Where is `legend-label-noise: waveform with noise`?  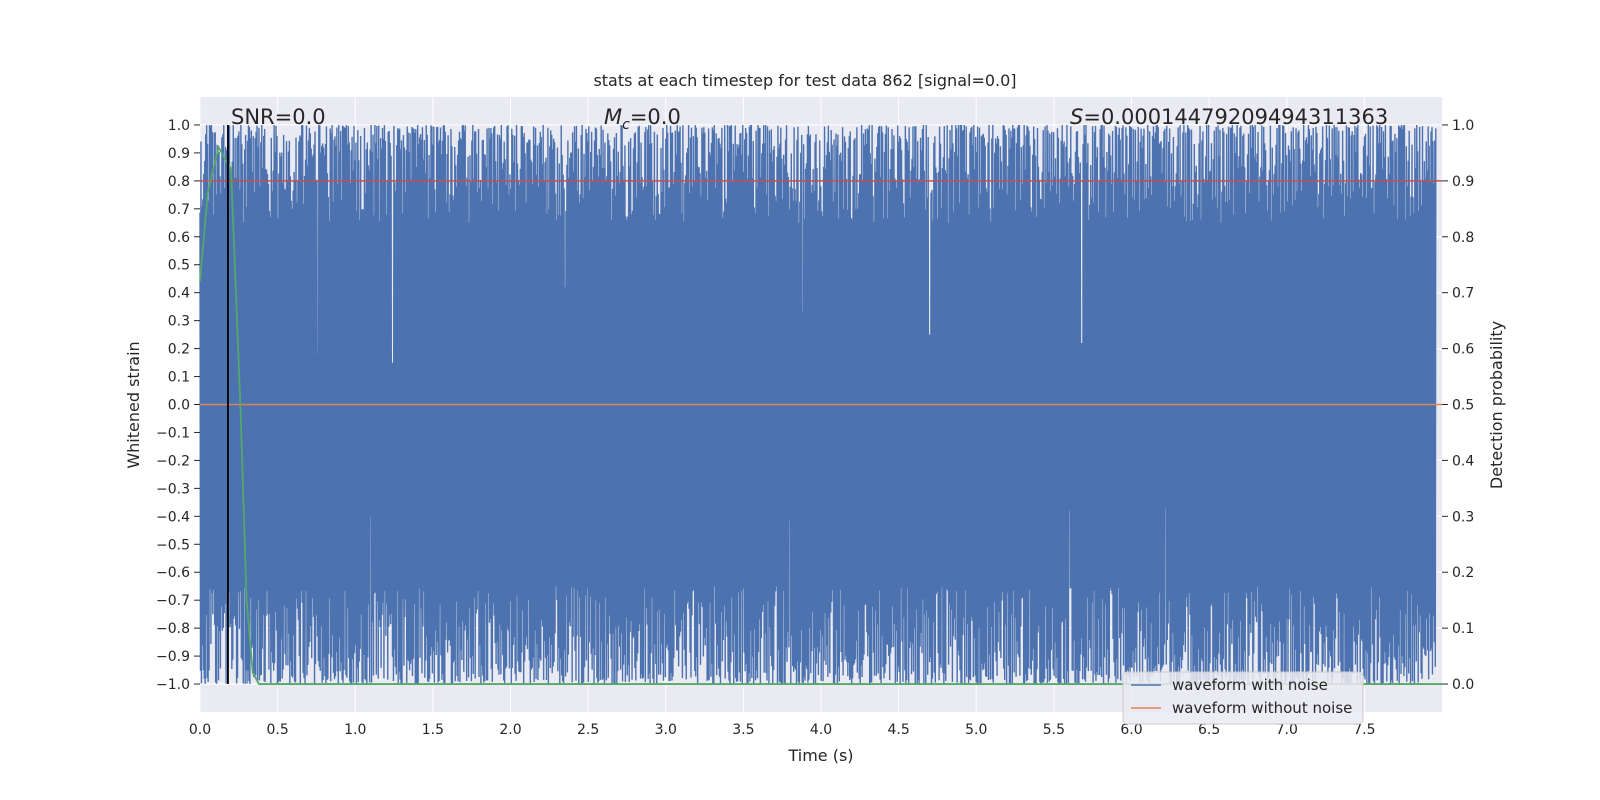
legend-label-noise: waveform with noise is located at coordinates (1250, 685).